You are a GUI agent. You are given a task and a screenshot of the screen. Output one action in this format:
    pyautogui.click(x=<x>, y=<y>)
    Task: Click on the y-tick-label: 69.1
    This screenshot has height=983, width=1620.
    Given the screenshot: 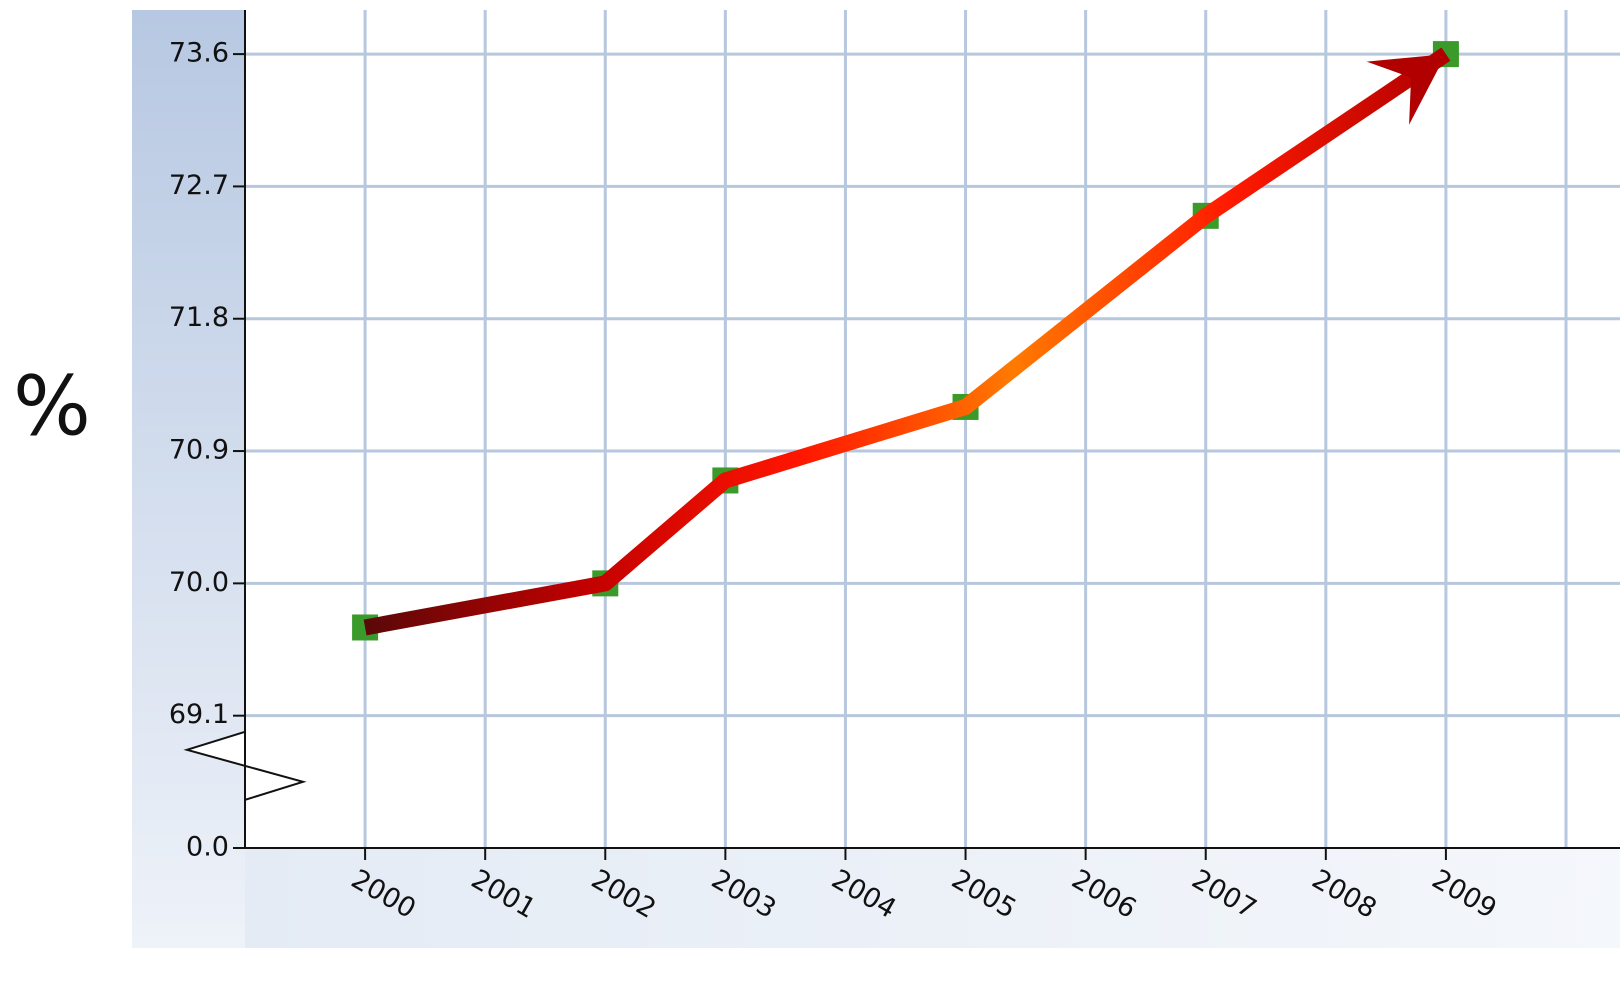 What is the action you would take?
    pyautogui.click(x=199, y=714)
    